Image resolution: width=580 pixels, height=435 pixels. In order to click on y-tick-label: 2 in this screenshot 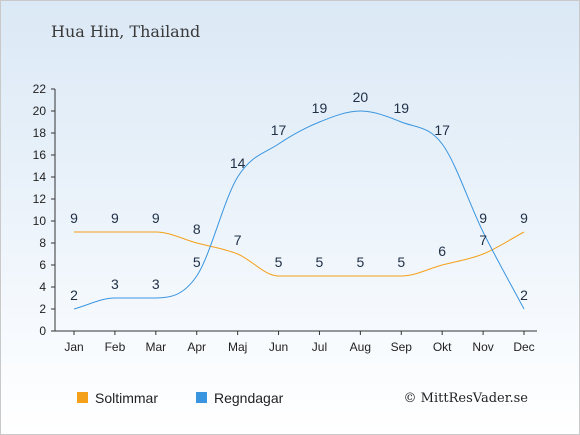, I will do `click(42, 309)`.